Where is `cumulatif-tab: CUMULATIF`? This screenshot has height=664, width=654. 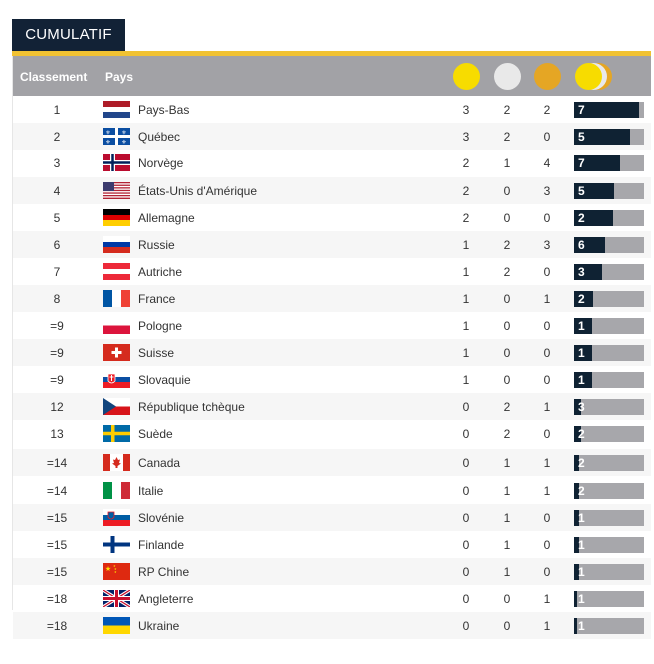 cumulatif-tab: CUMULATIF is located at coordinates (68, 35).